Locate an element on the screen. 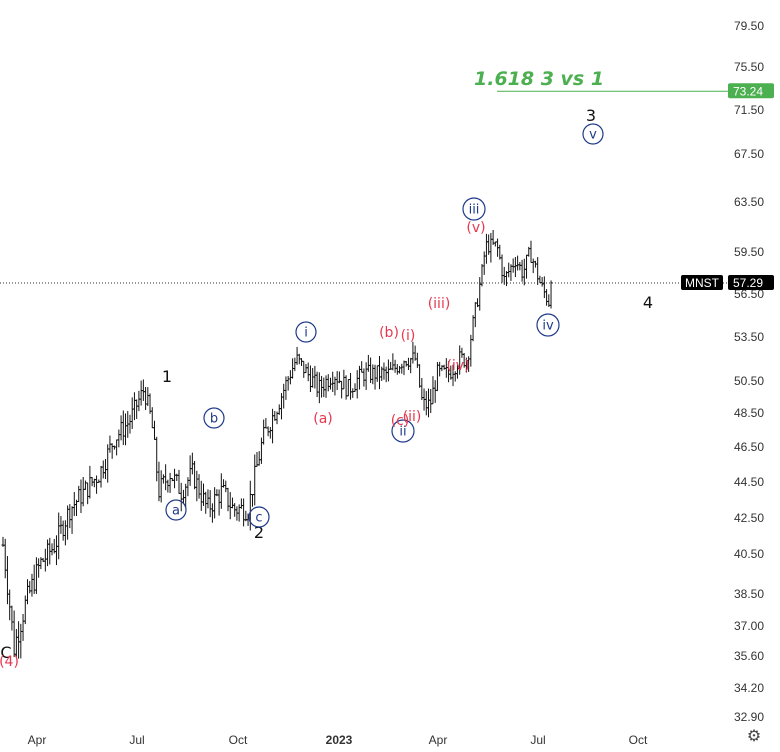 This screenshot has width=780, height=752. y-tick-label: 42.50 is located at coordinates (749, 518).